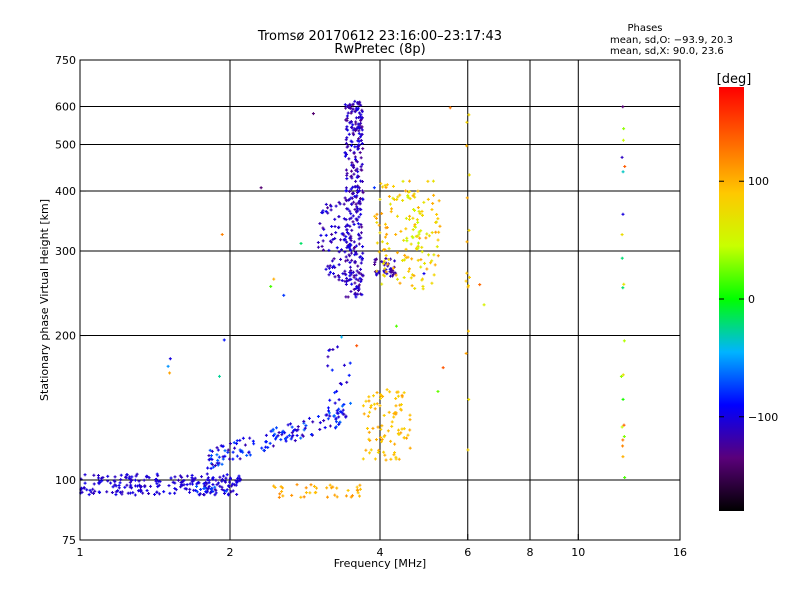  I want to click on colorbar-ticks: 100 0 −100, so click(748, 299).